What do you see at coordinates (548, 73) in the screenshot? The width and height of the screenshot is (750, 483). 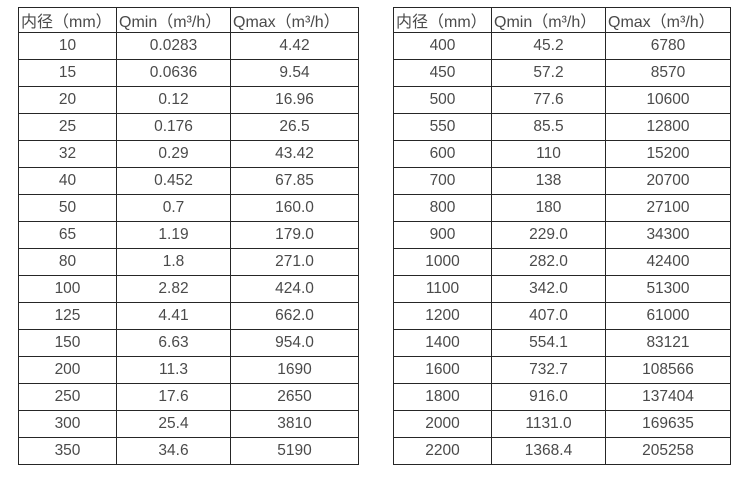 I see `table-cell: 57.2` at bounding box center [548, 73].